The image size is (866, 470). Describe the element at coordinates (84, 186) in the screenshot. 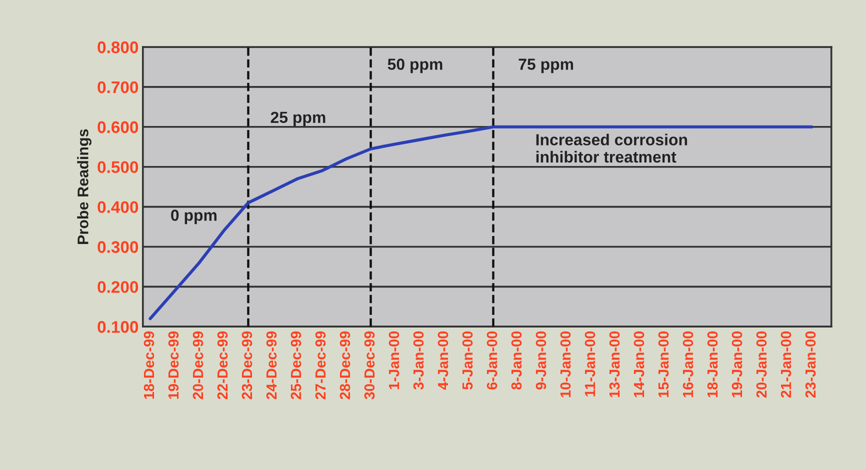

I see `y-axis-title: Probe Readings` at that location.